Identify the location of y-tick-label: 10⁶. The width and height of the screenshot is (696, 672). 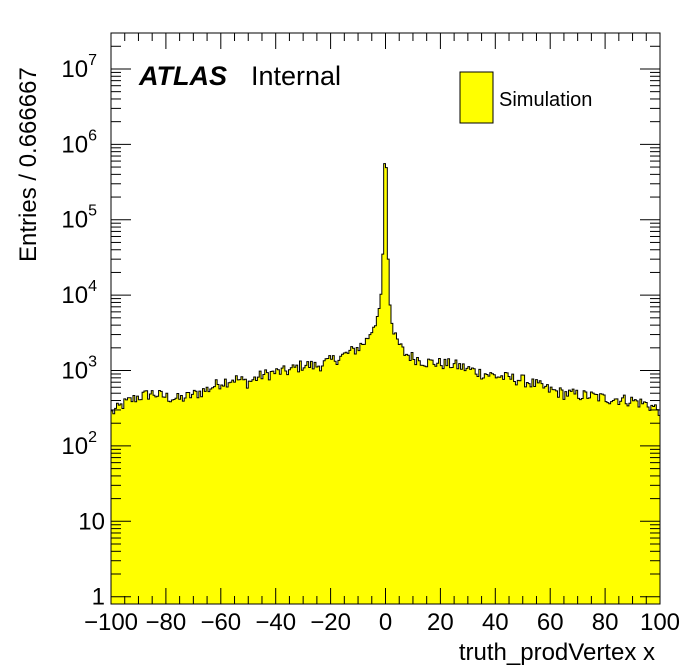
(79, 142).